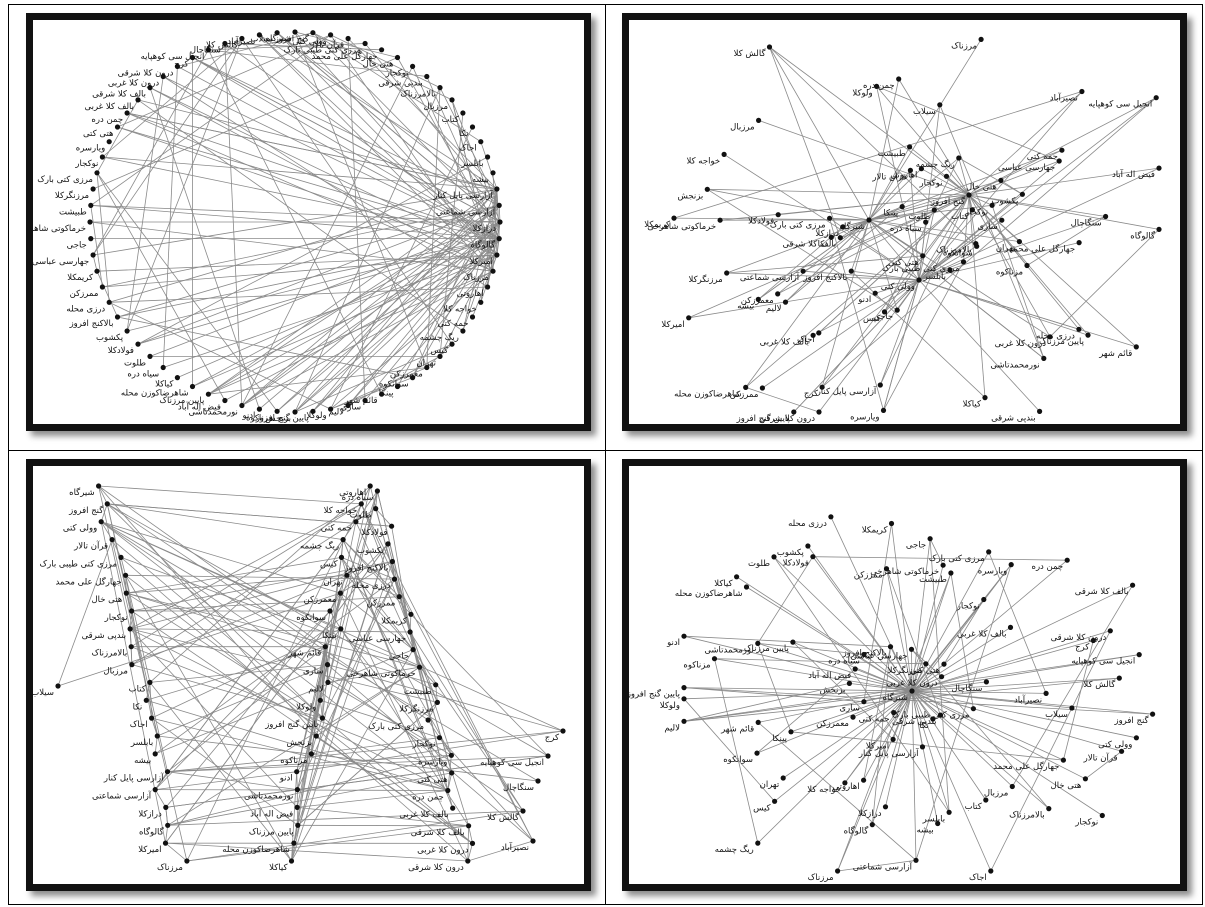 The height and width of the screenshot is (907, 1205). I want to click on node-label: مرزنگرکلا, so click(416, 708).